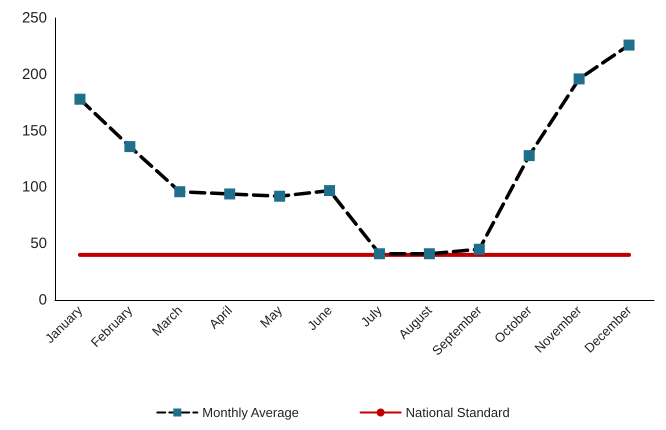 This screenshot has height=430, width=666. I want to click on x-tick-label: July, so click(372, 316).